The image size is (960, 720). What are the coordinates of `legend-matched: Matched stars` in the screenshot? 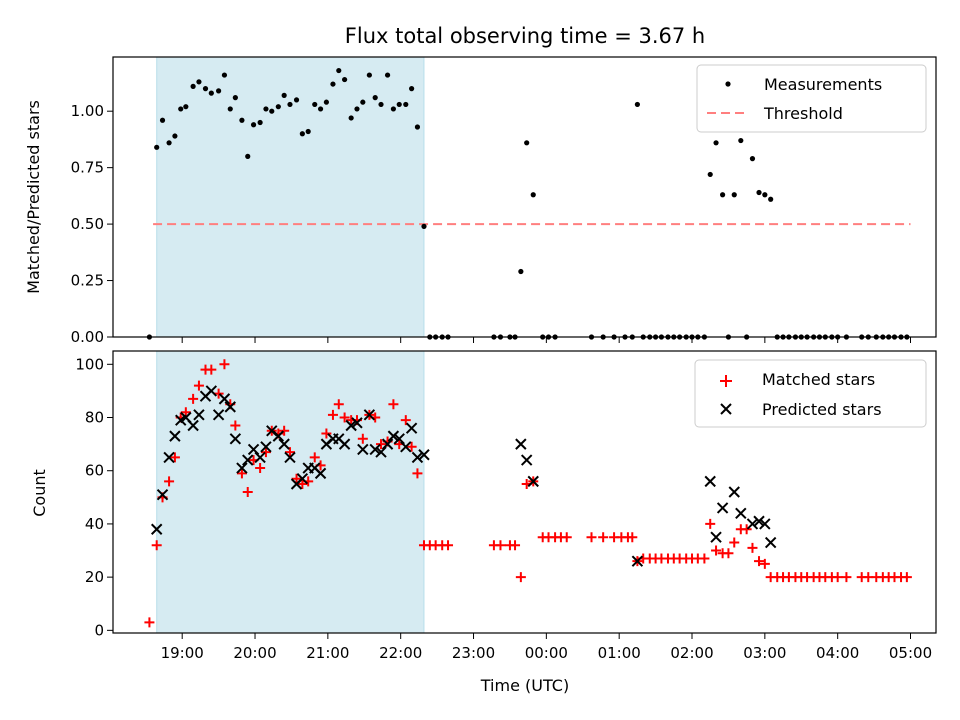 It's located at (818, 379).